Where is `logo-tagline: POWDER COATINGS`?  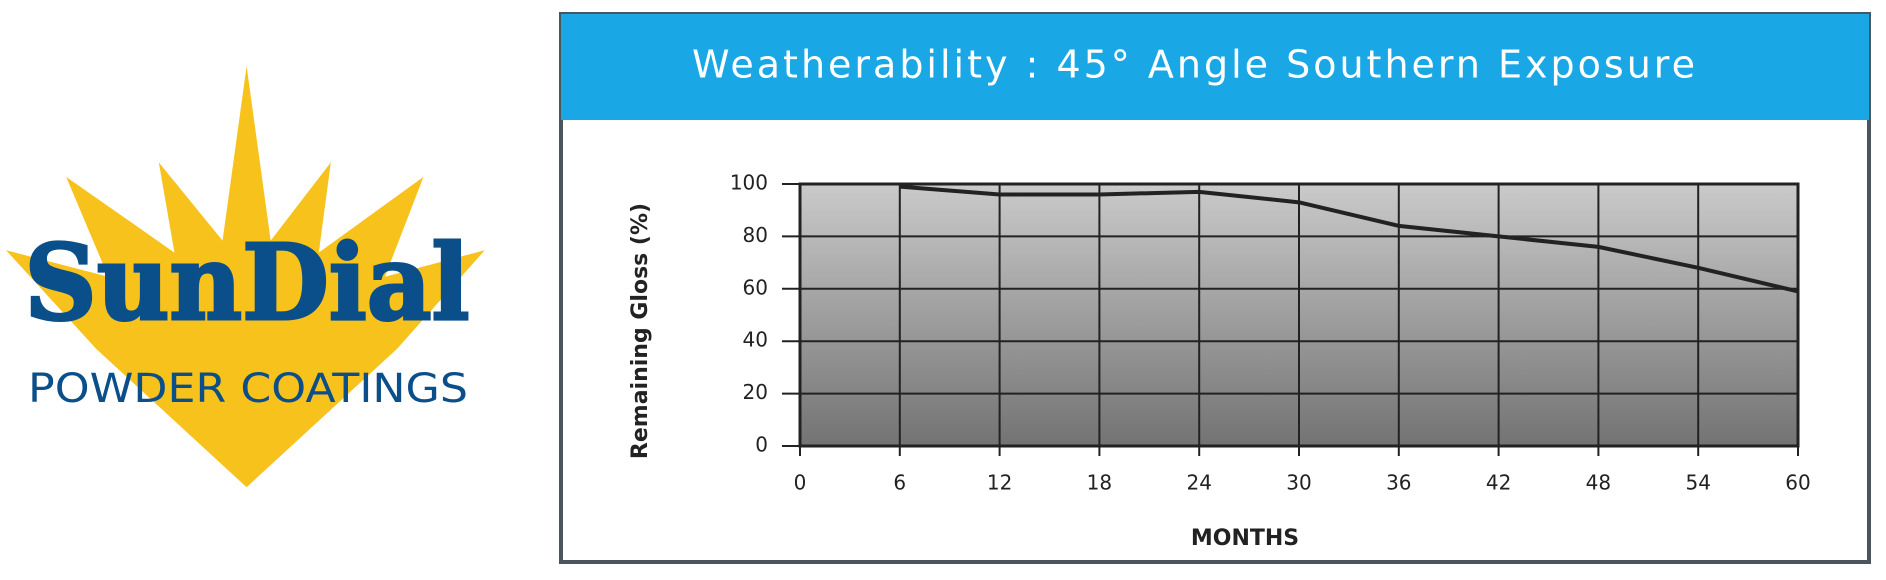 logo-tagline: POWDER COATINGS is located at coordinates (248, 389).